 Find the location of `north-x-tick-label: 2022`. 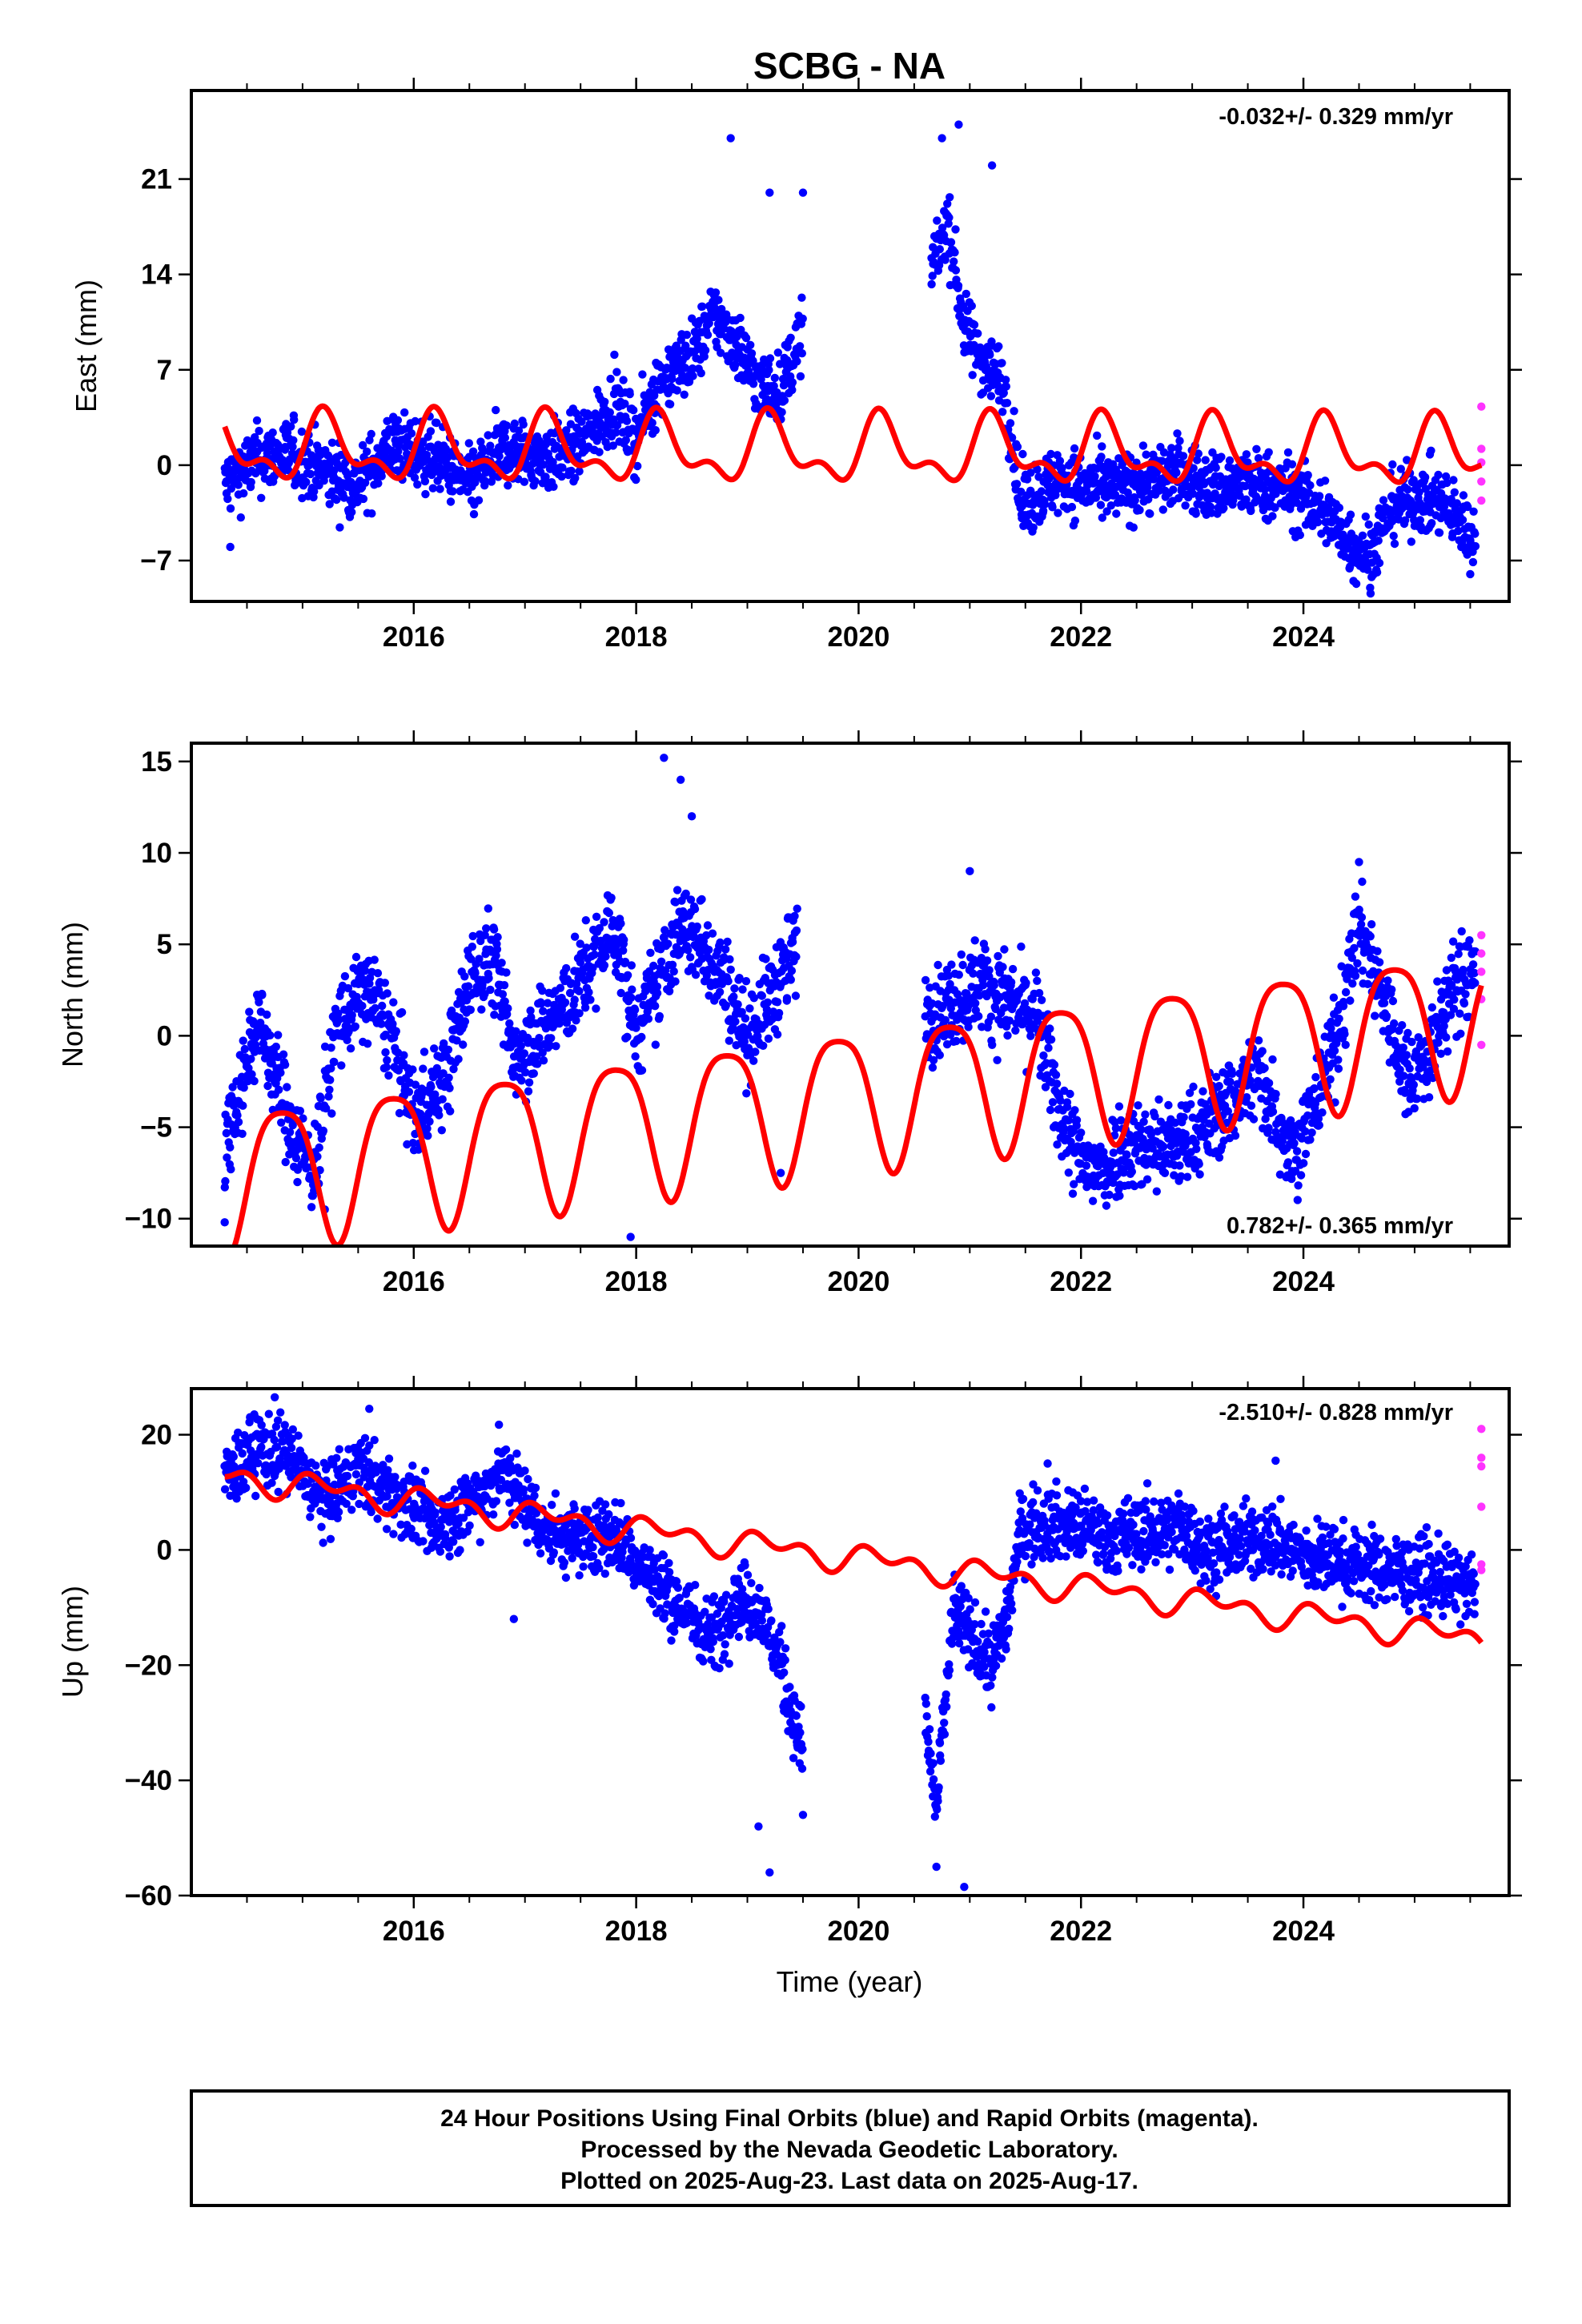

north-x-tick-label: 2022 is located at coordinates (1081, 1281).